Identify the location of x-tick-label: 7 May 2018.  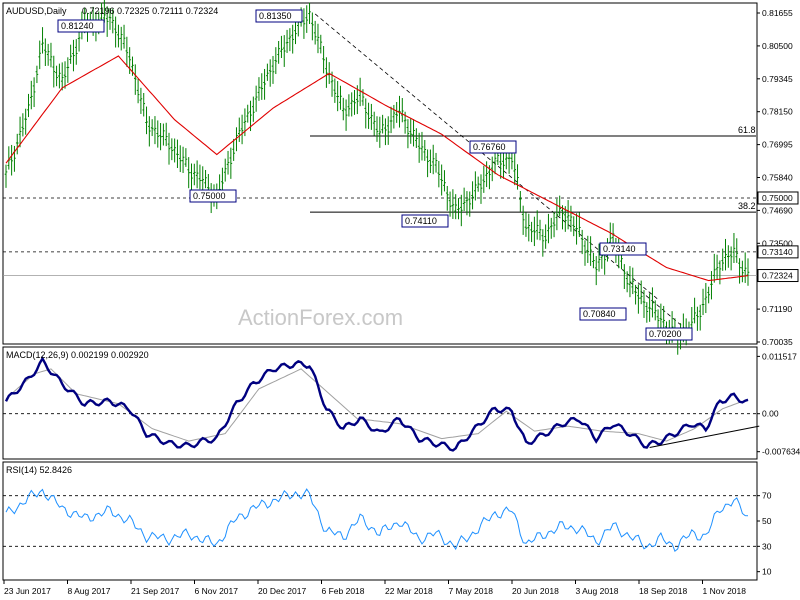
(471, 591).